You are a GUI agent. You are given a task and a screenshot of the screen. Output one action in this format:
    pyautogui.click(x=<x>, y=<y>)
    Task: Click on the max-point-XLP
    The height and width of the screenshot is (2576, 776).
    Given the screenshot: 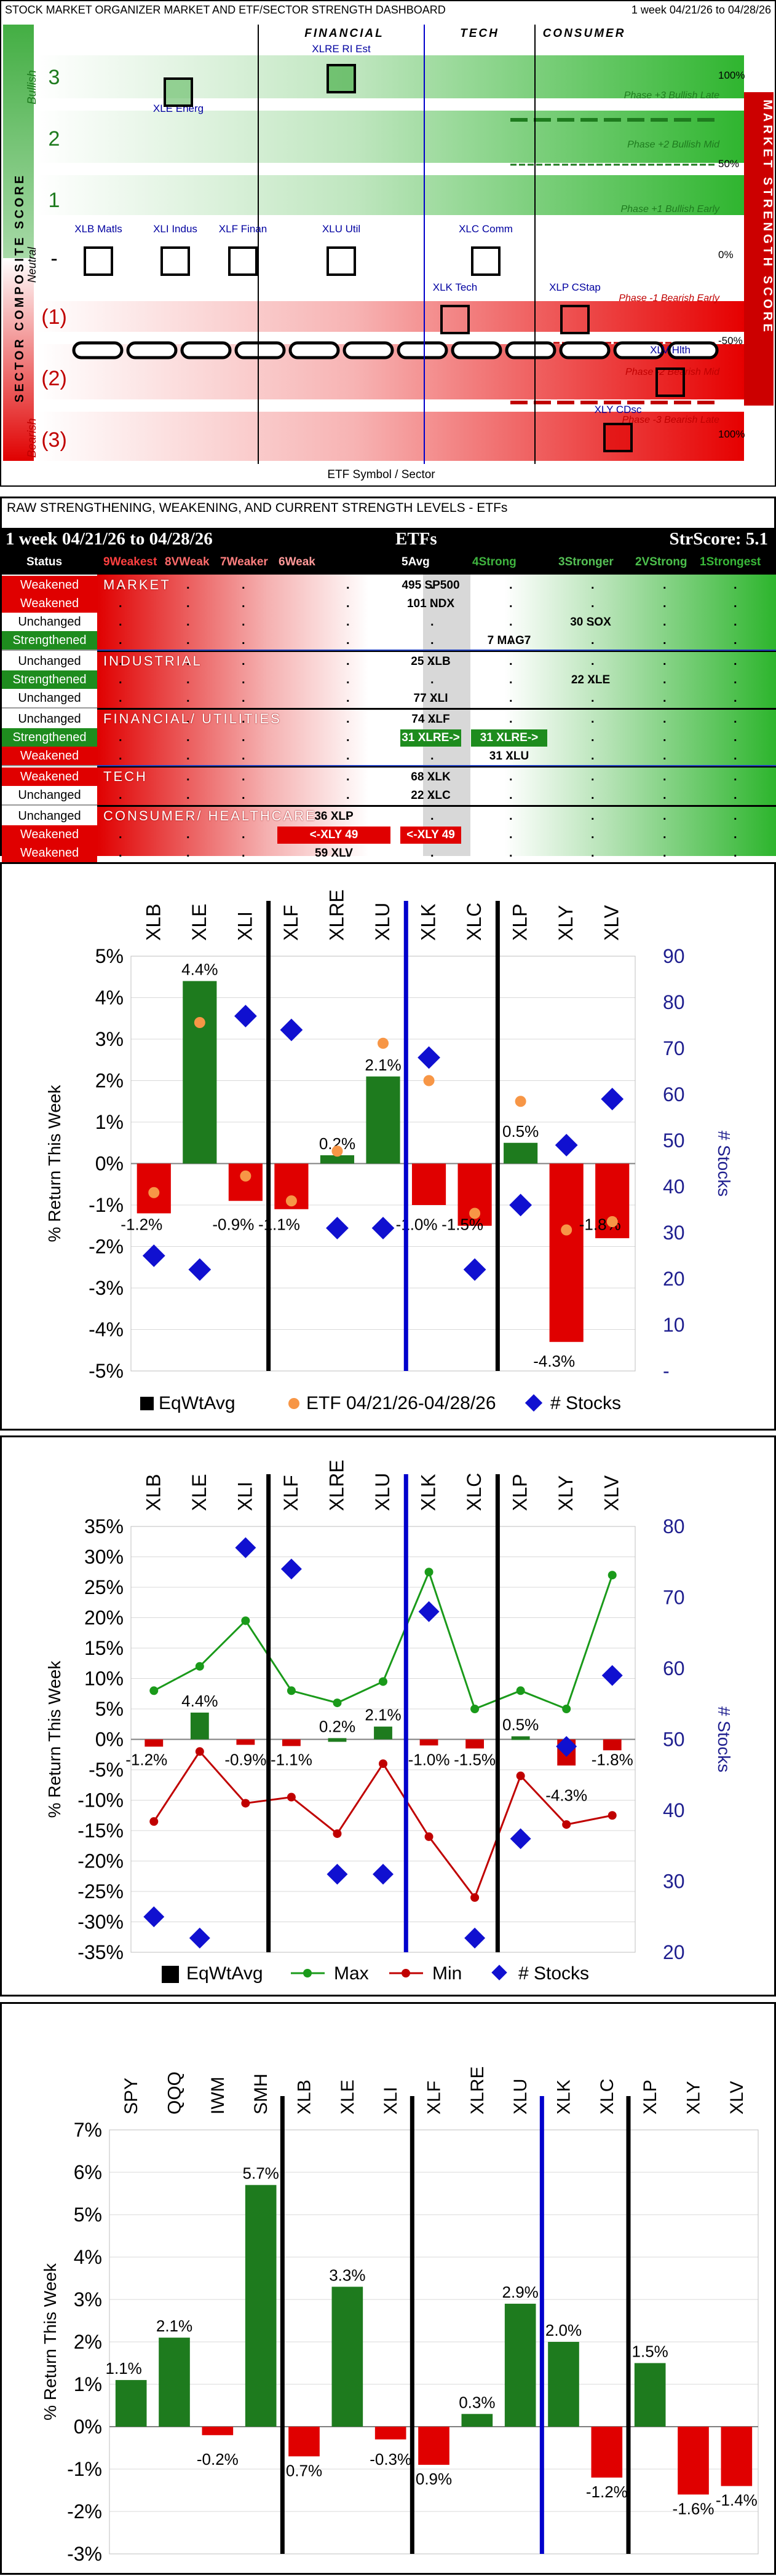 What is the action you would take?
    pyautogui.click(x=520, y=1690)
    